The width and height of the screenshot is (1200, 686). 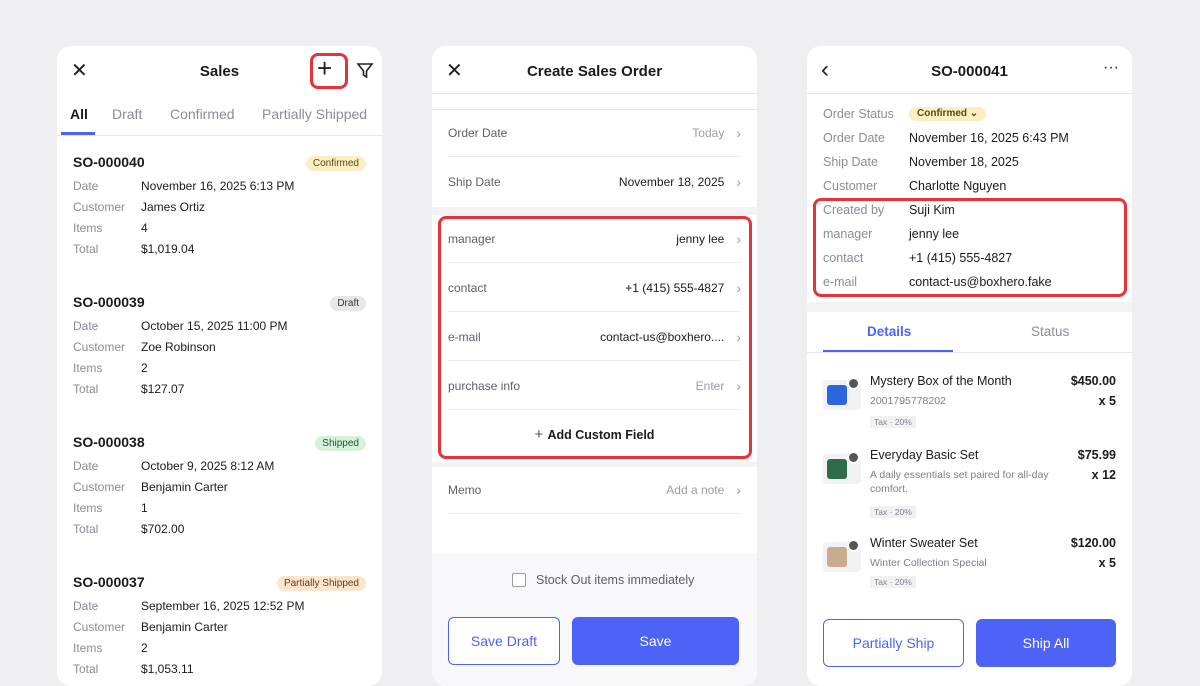 I want to click on item-price: $450.00, so click(x=1093, y=381).